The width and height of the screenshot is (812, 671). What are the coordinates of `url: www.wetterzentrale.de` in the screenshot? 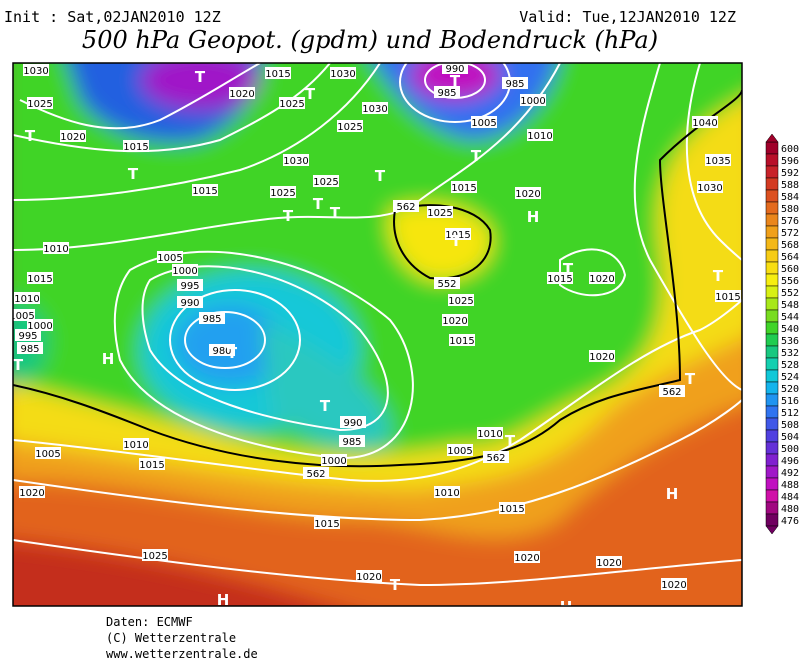 It's located at (182, 654).